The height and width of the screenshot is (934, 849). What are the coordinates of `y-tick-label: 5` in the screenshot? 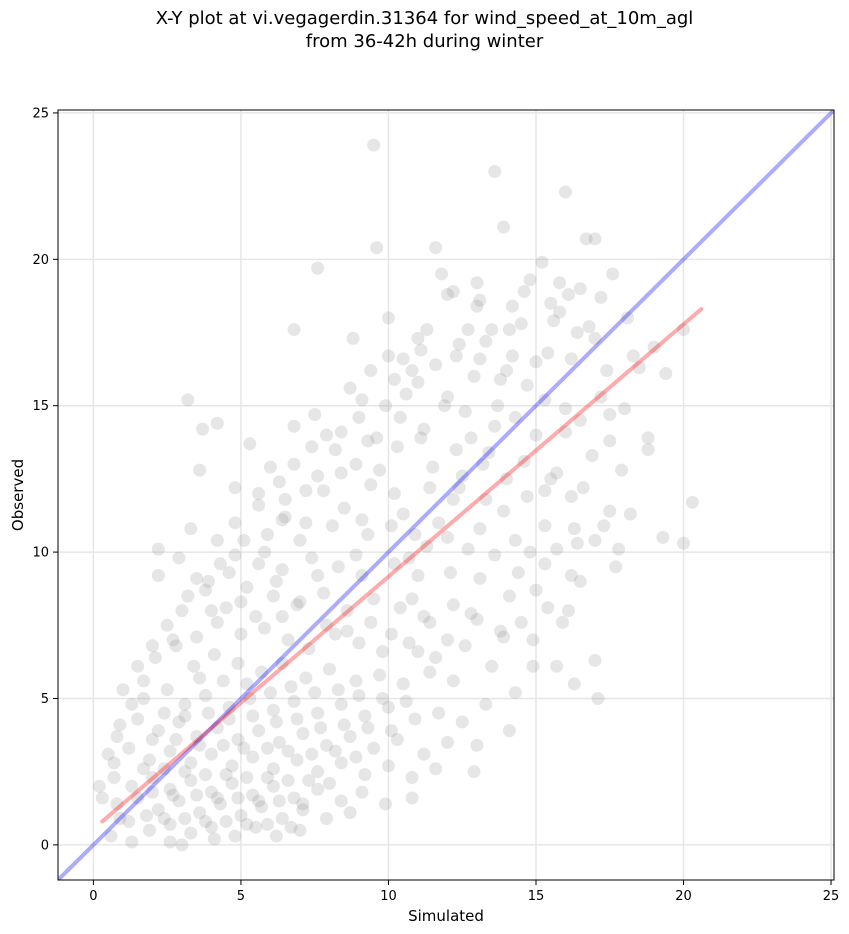 It's located at (45, 699).